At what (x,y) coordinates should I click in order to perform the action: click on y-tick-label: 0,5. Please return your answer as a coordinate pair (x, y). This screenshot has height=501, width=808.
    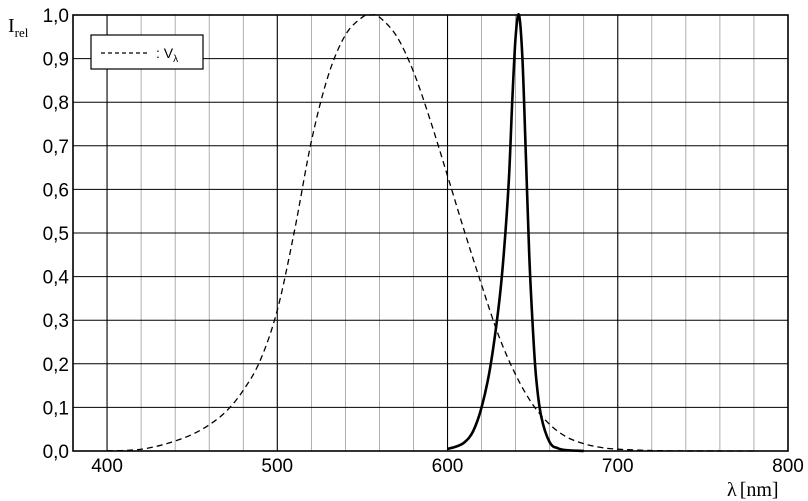
    Looking at the image, I should click on (56, 234).